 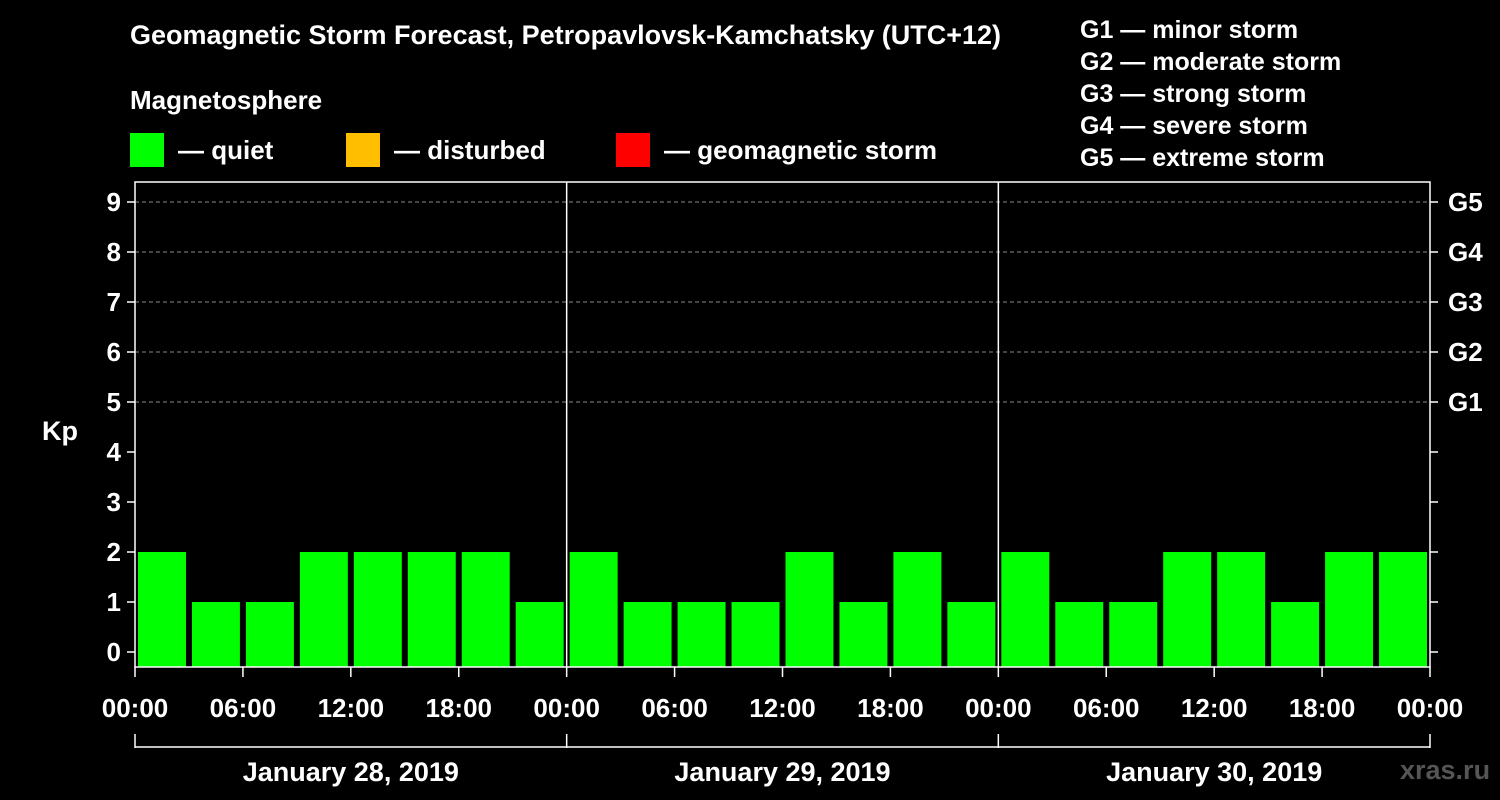 I want to click on legend-item-storm: — geomagnetic storm, so click(x=776, y=150).